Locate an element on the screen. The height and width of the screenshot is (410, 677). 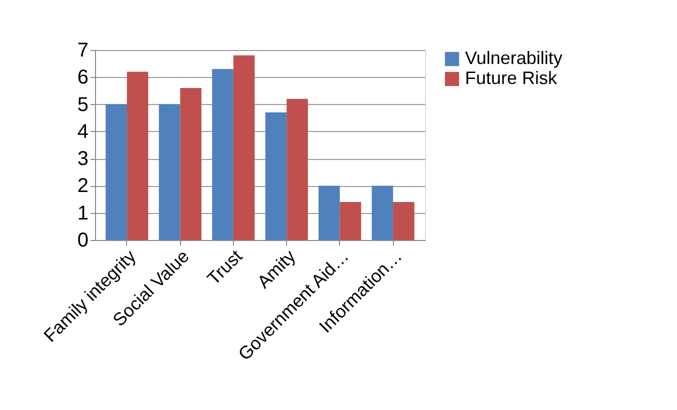
y-tick-label: 0 is located at coordinates (82, 241).